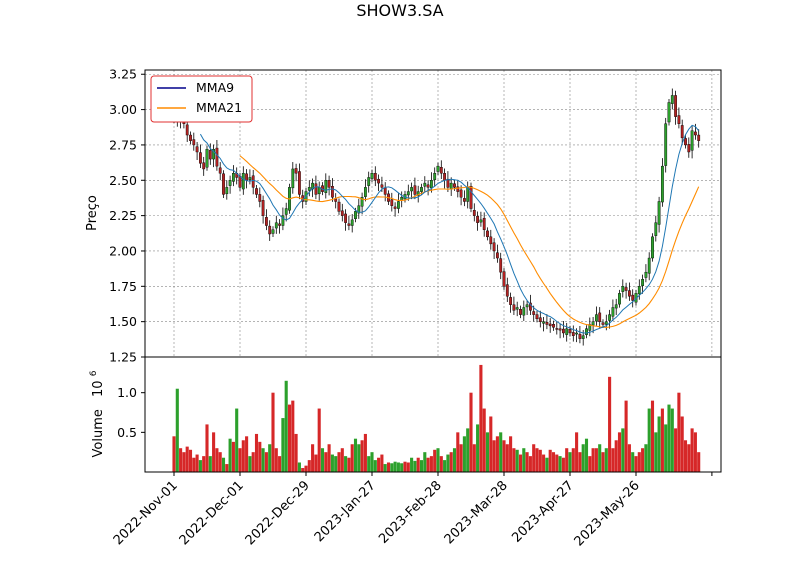 This screenshot has width=800, height=575. Describe the element at coordinates (94, 373) in the screenshot. I see `volume-multiplier-exponent: 6` at that location.